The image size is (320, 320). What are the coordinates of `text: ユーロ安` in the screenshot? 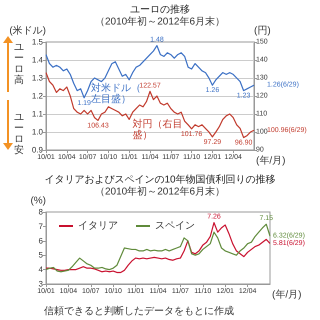 It's located at (19, 134).